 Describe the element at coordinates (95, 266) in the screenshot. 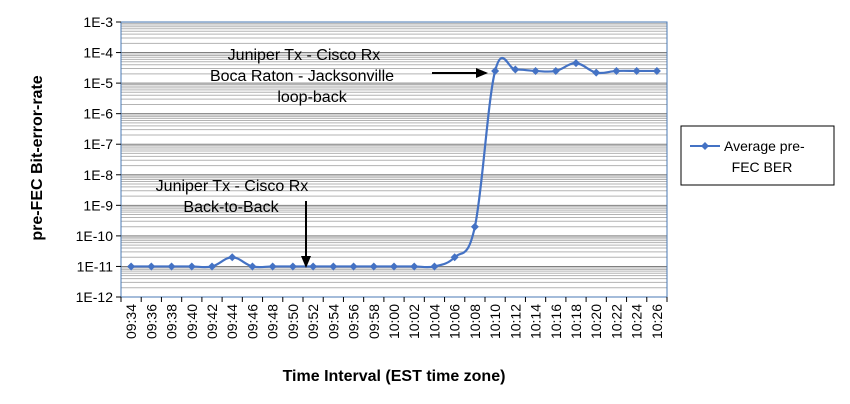

I see `y-tick-label: 1E-11` at that location.